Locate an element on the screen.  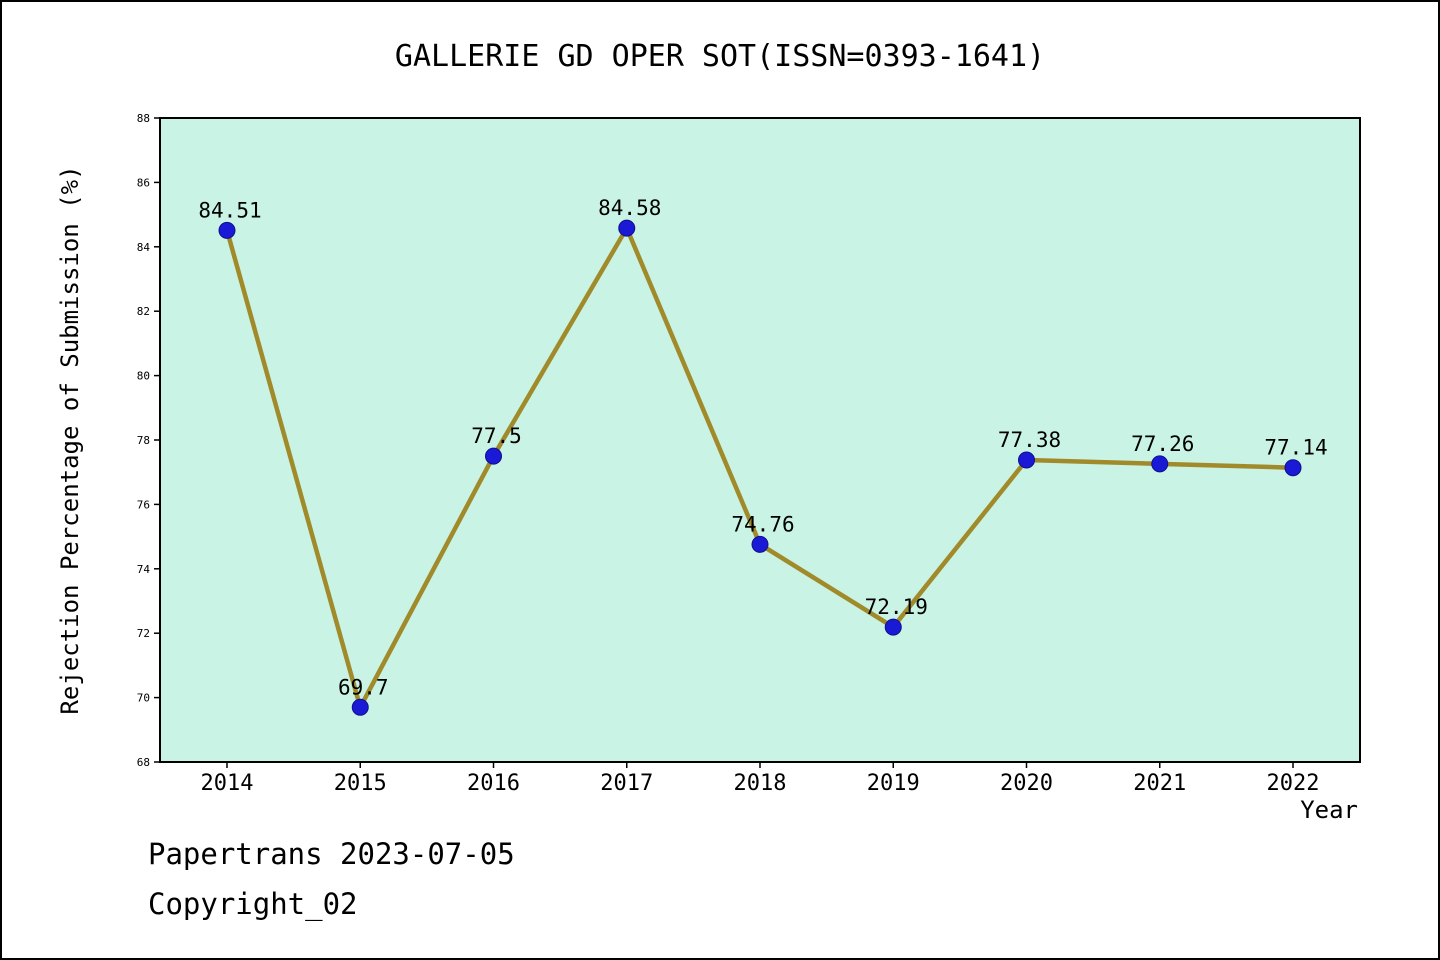
footer-copyright: Copyright_02 is located at coordinates (253, 904).